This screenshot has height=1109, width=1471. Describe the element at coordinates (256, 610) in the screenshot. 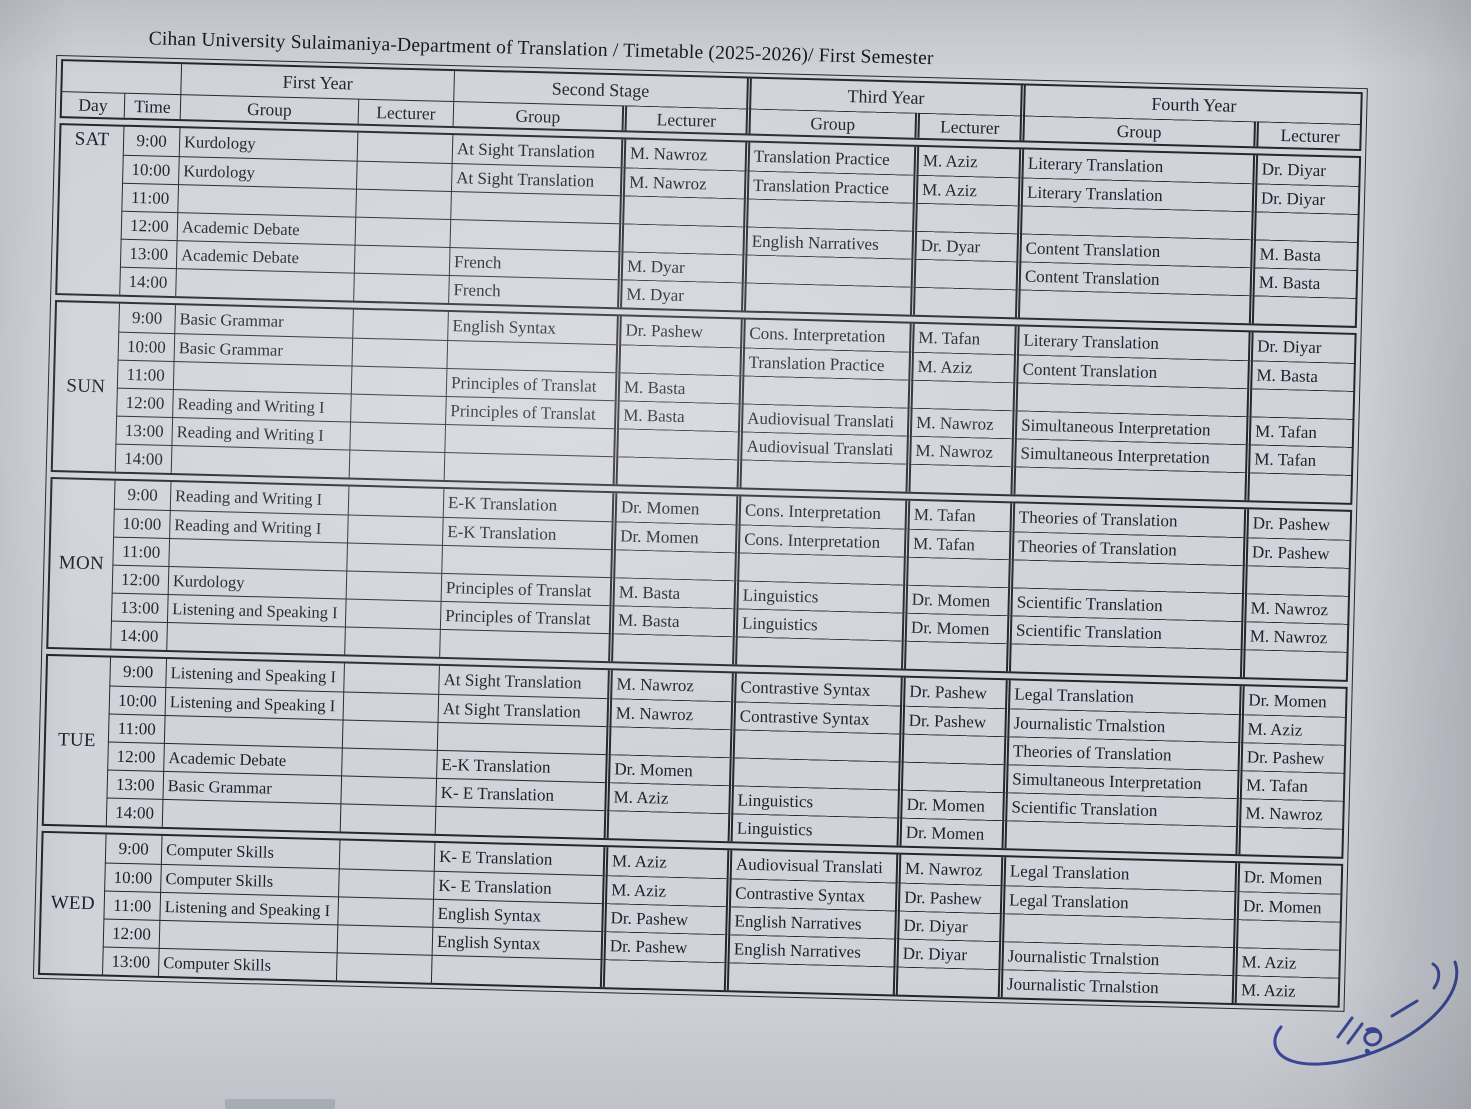

I see `timetable-cell: Listening and Speaking I` at that location.